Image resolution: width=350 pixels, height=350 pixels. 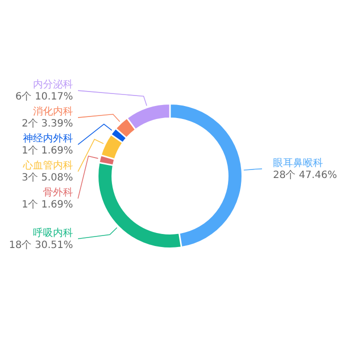 What do you see at coordinates (47, 166) in the screenshot?
I see `slice-label: 心血管内科` at bounding box center [47, 166].